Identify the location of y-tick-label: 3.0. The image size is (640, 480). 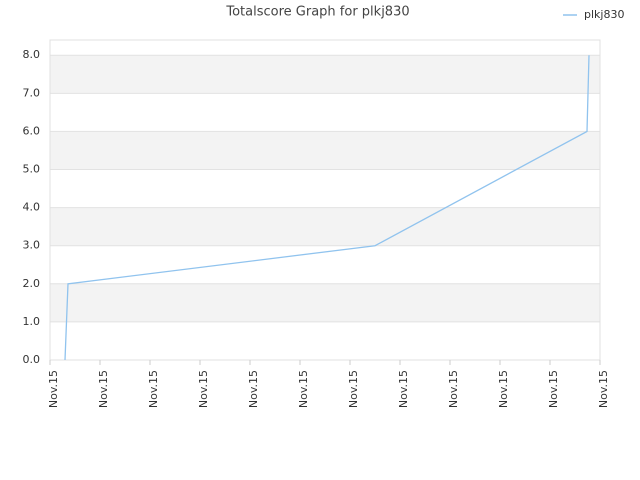
(32, 245).